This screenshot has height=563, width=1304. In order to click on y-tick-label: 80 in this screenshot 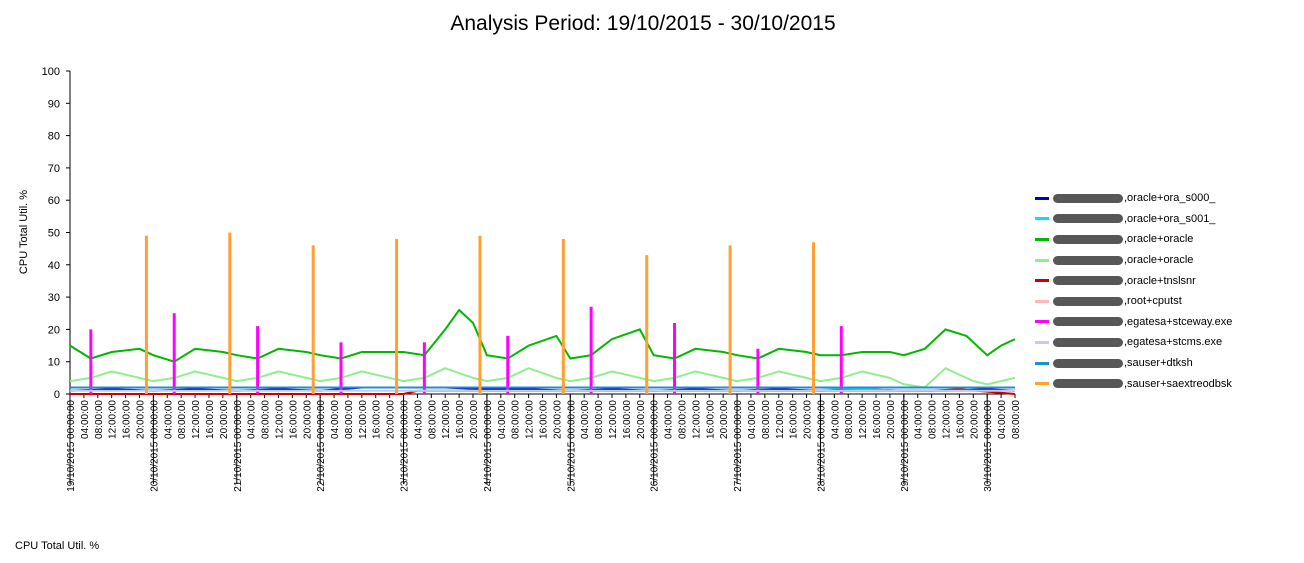, I will do `click(54, 137)`.